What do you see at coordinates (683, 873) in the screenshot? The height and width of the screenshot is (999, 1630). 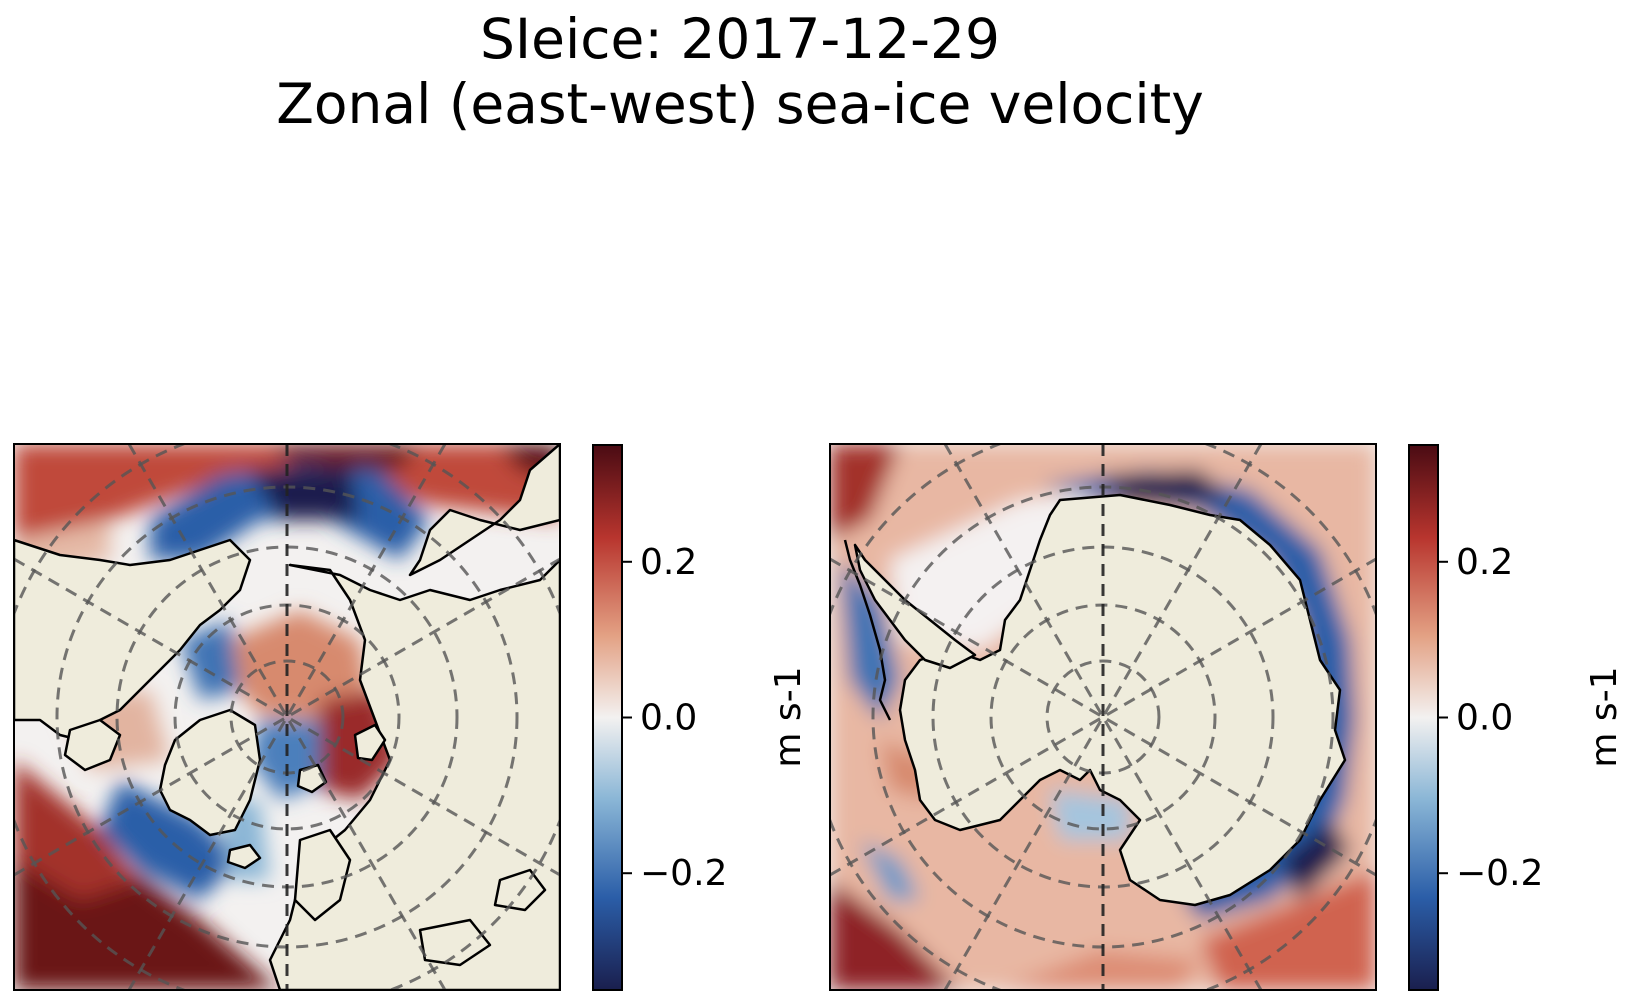 I see `north-colorbar-tick-label: −0.2` at bounding box center [683, 873].